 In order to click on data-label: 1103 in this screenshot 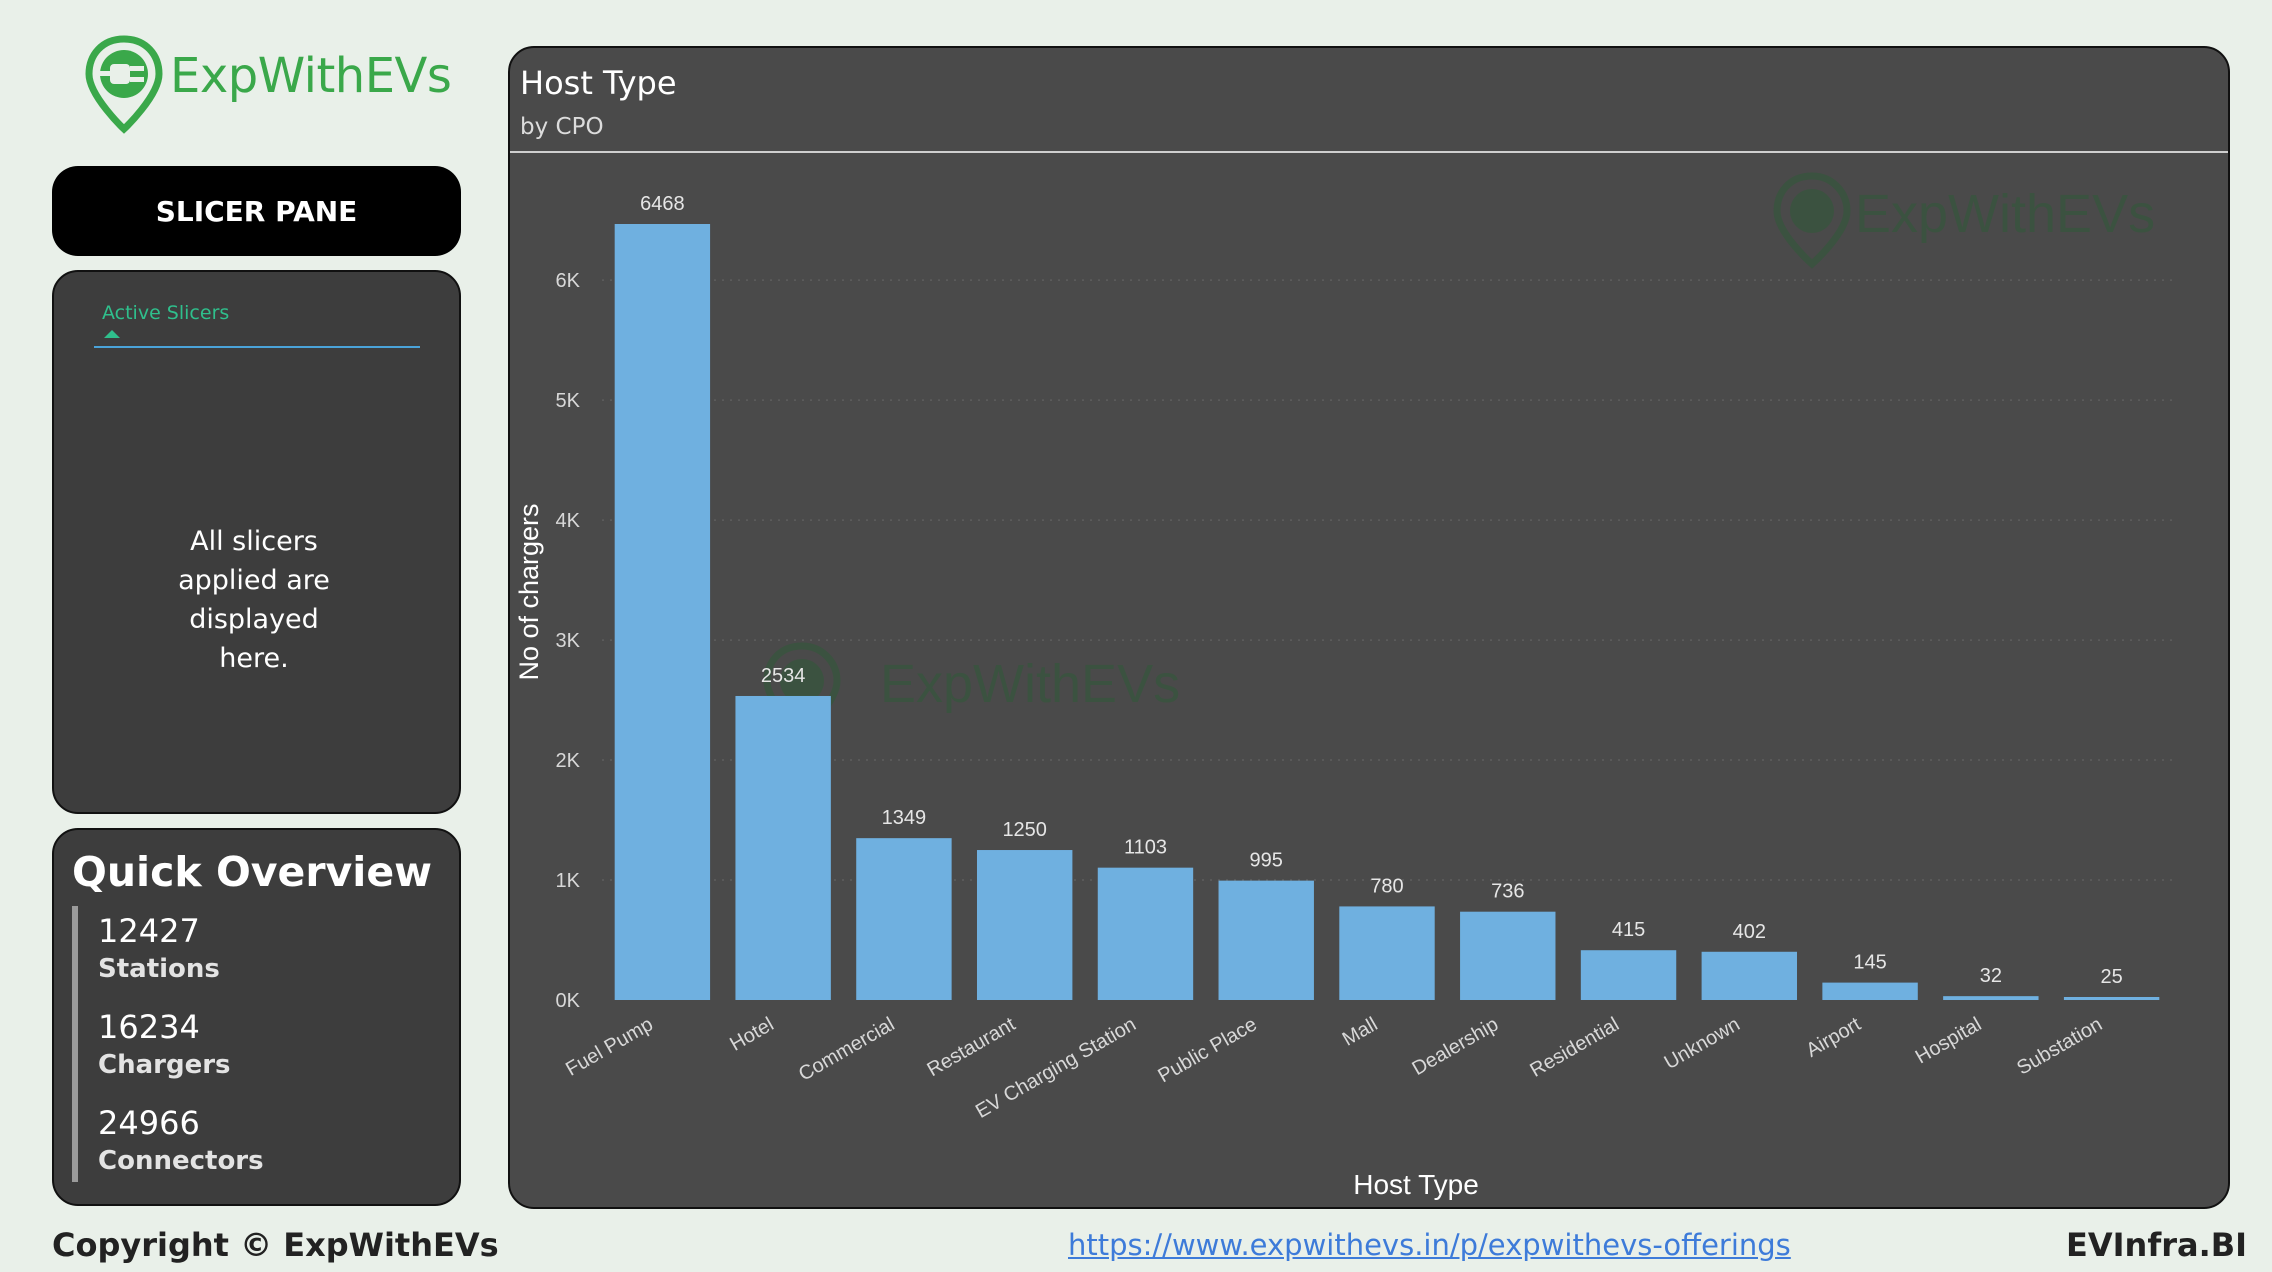, I will do `click(1145, 848)`.